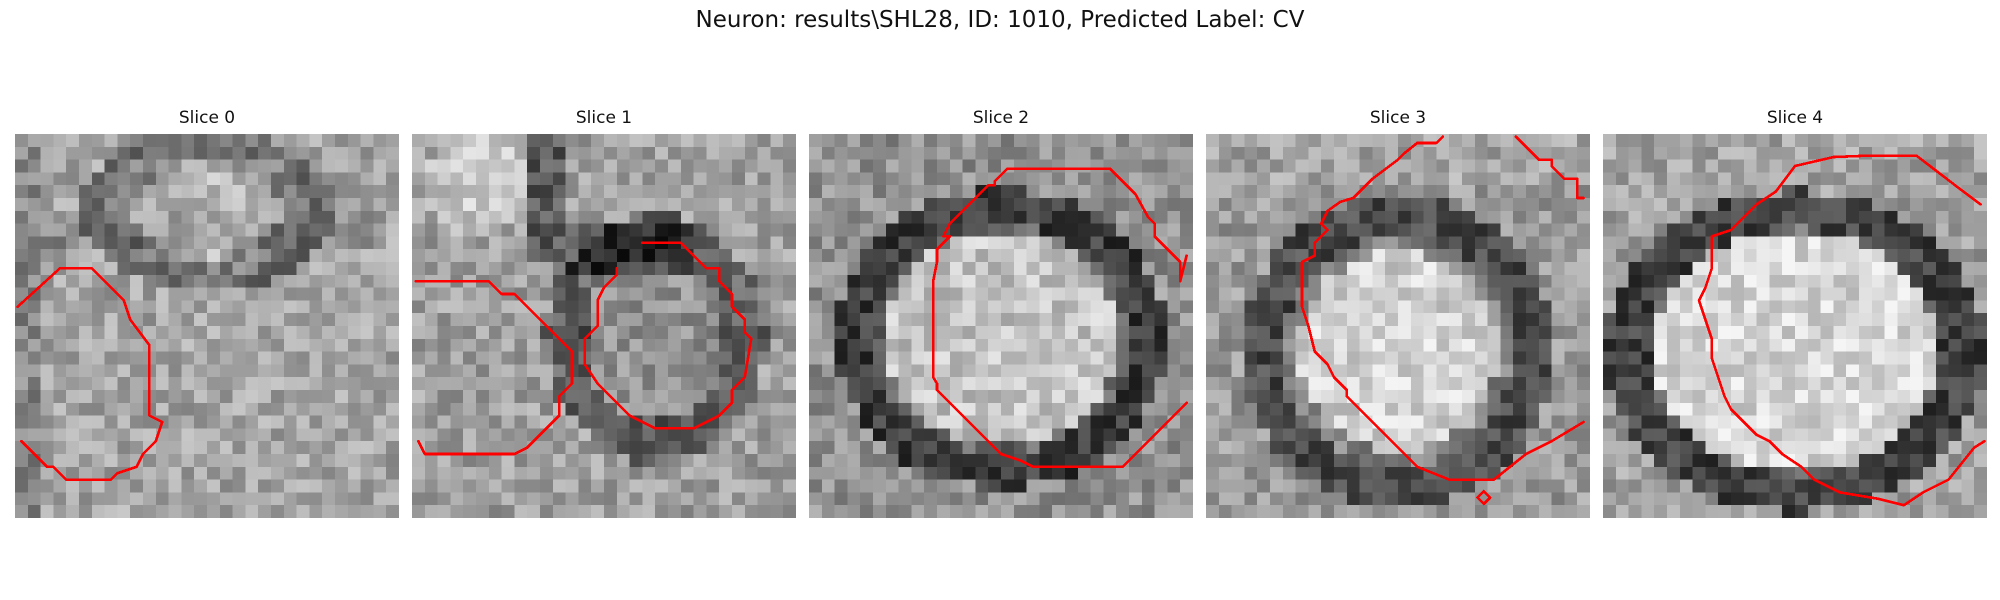 This screenshot has height=600, width=2000. Describe the element at coordinates (207, 118) in the screenshot. I see `slice-title: Slice 0` at that location.